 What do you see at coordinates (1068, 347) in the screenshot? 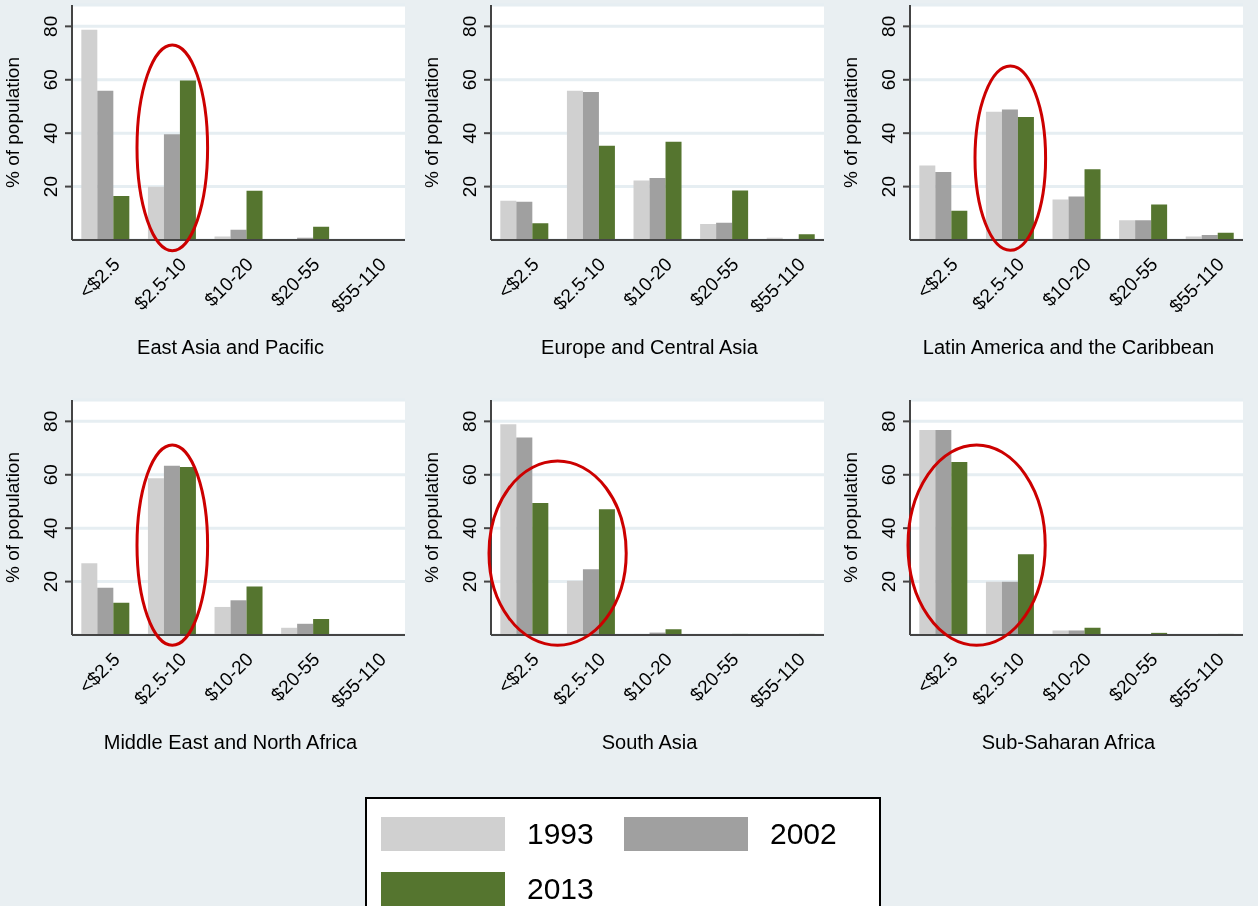
I see `text: Latin America and the Caribbean` at bounding box center [1068, 347].